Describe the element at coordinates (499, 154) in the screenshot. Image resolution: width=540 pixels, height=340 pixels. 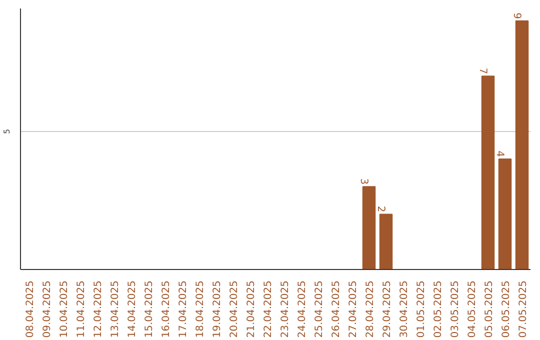
I see `data-label: 4` at that location.